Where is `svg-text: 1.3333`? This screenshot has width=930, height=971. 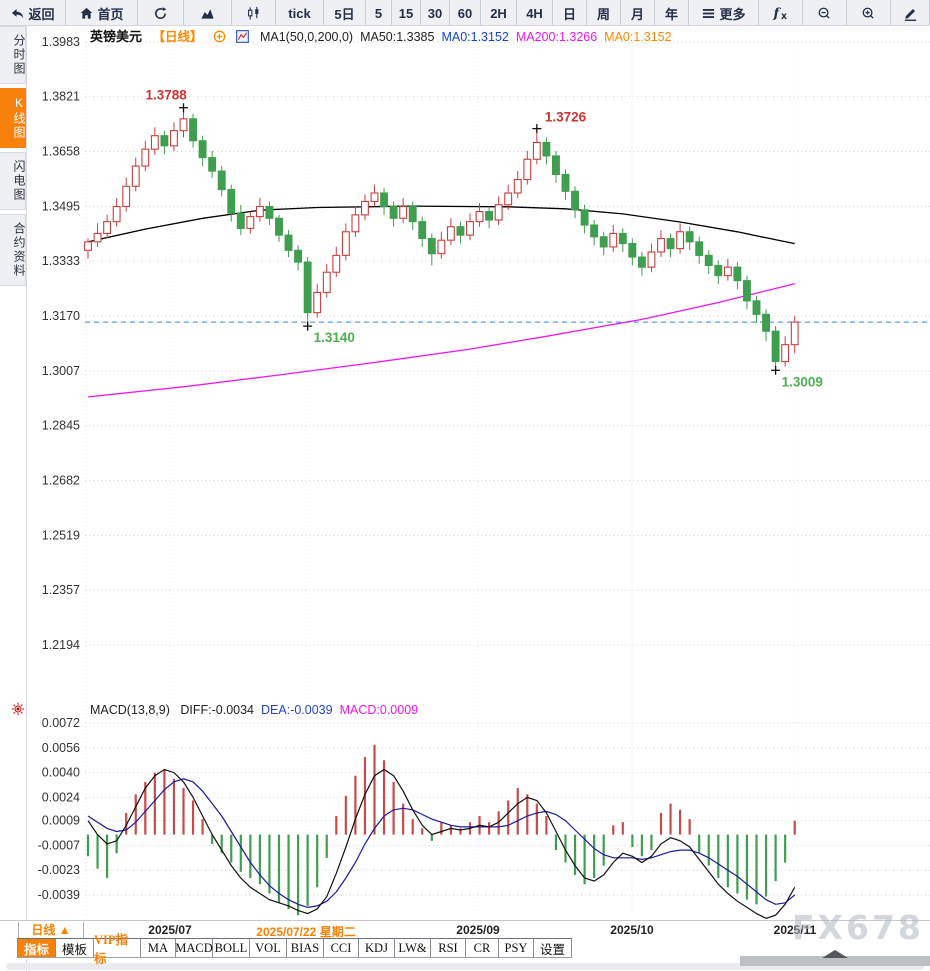 svg-text: 1.3333 is located at coordinates (61, 261).